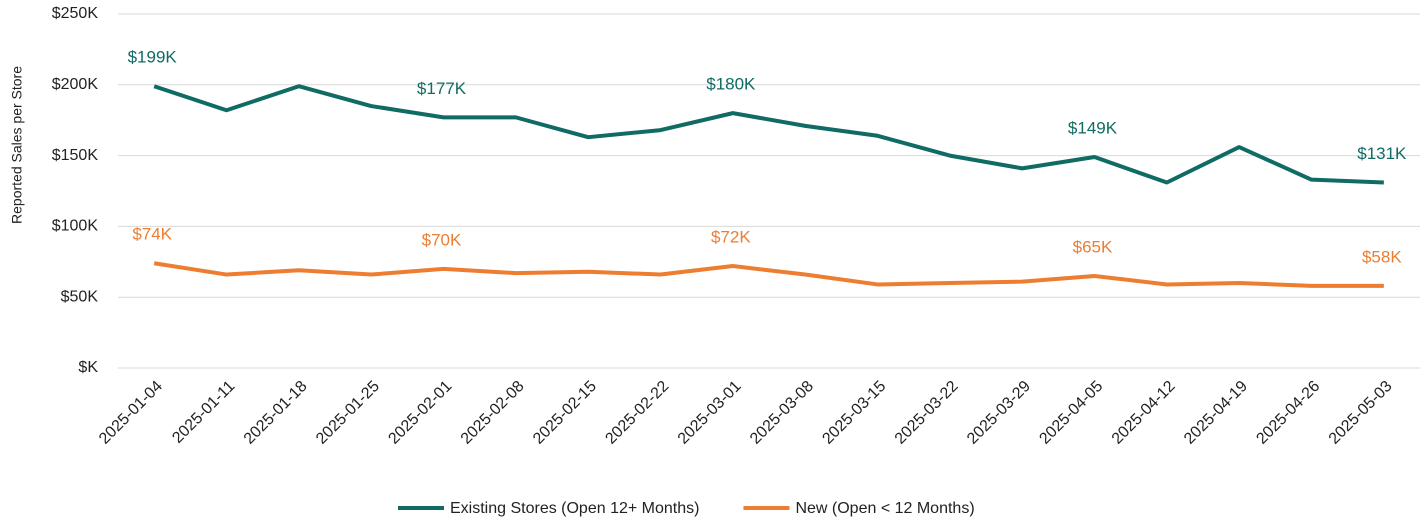  I want to click on x-tick-label: 2025-02-01, so click(420, 413).